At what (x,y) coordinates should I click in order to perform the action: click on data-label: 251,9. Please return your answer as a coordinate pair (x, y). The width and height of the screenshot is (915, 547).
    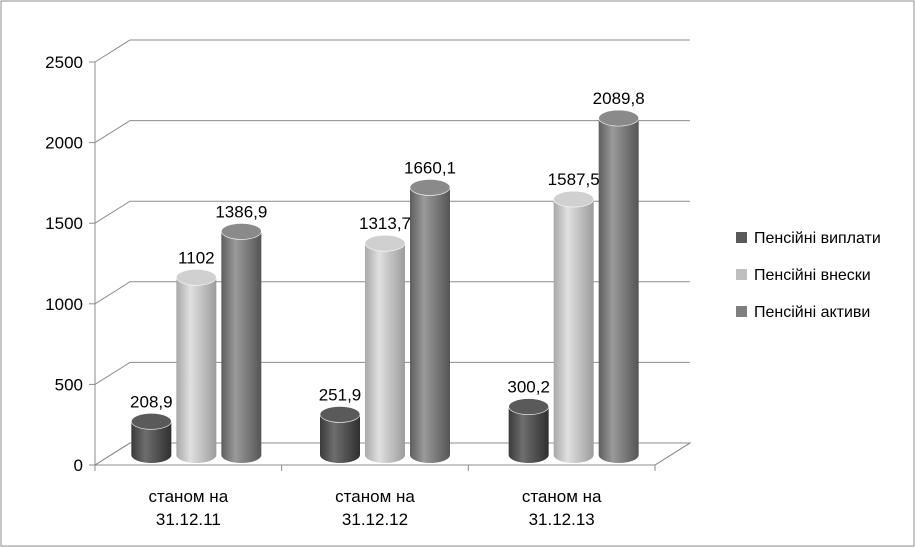
    Looking at the image, I should click on (340, 394).